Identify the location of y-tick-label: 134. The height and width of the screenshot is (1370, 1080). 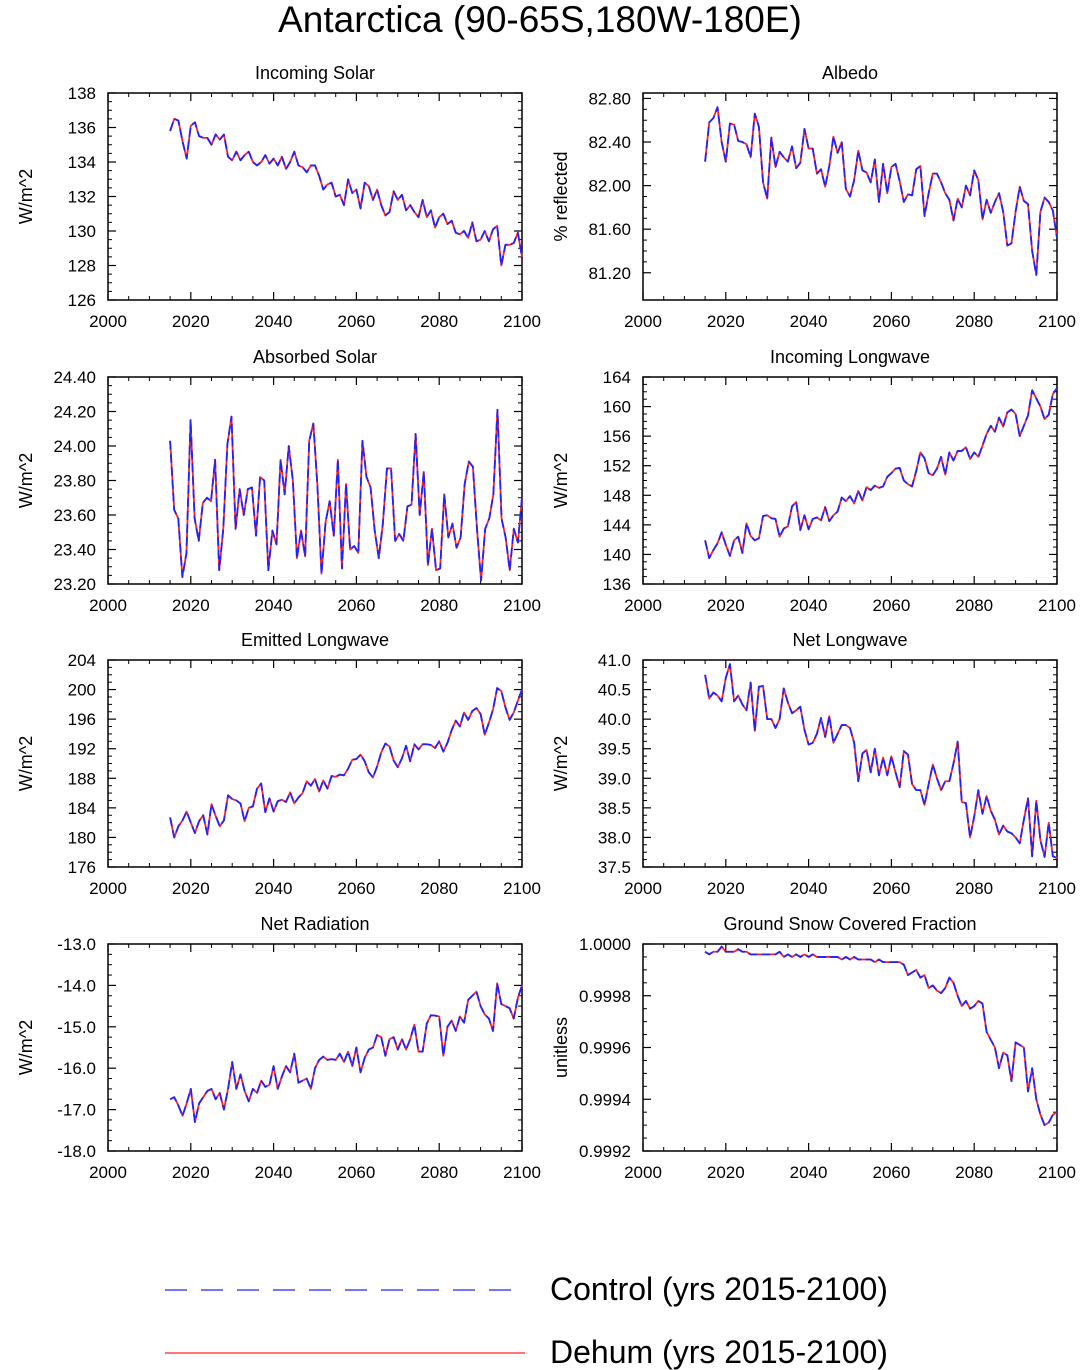
(82, 162).